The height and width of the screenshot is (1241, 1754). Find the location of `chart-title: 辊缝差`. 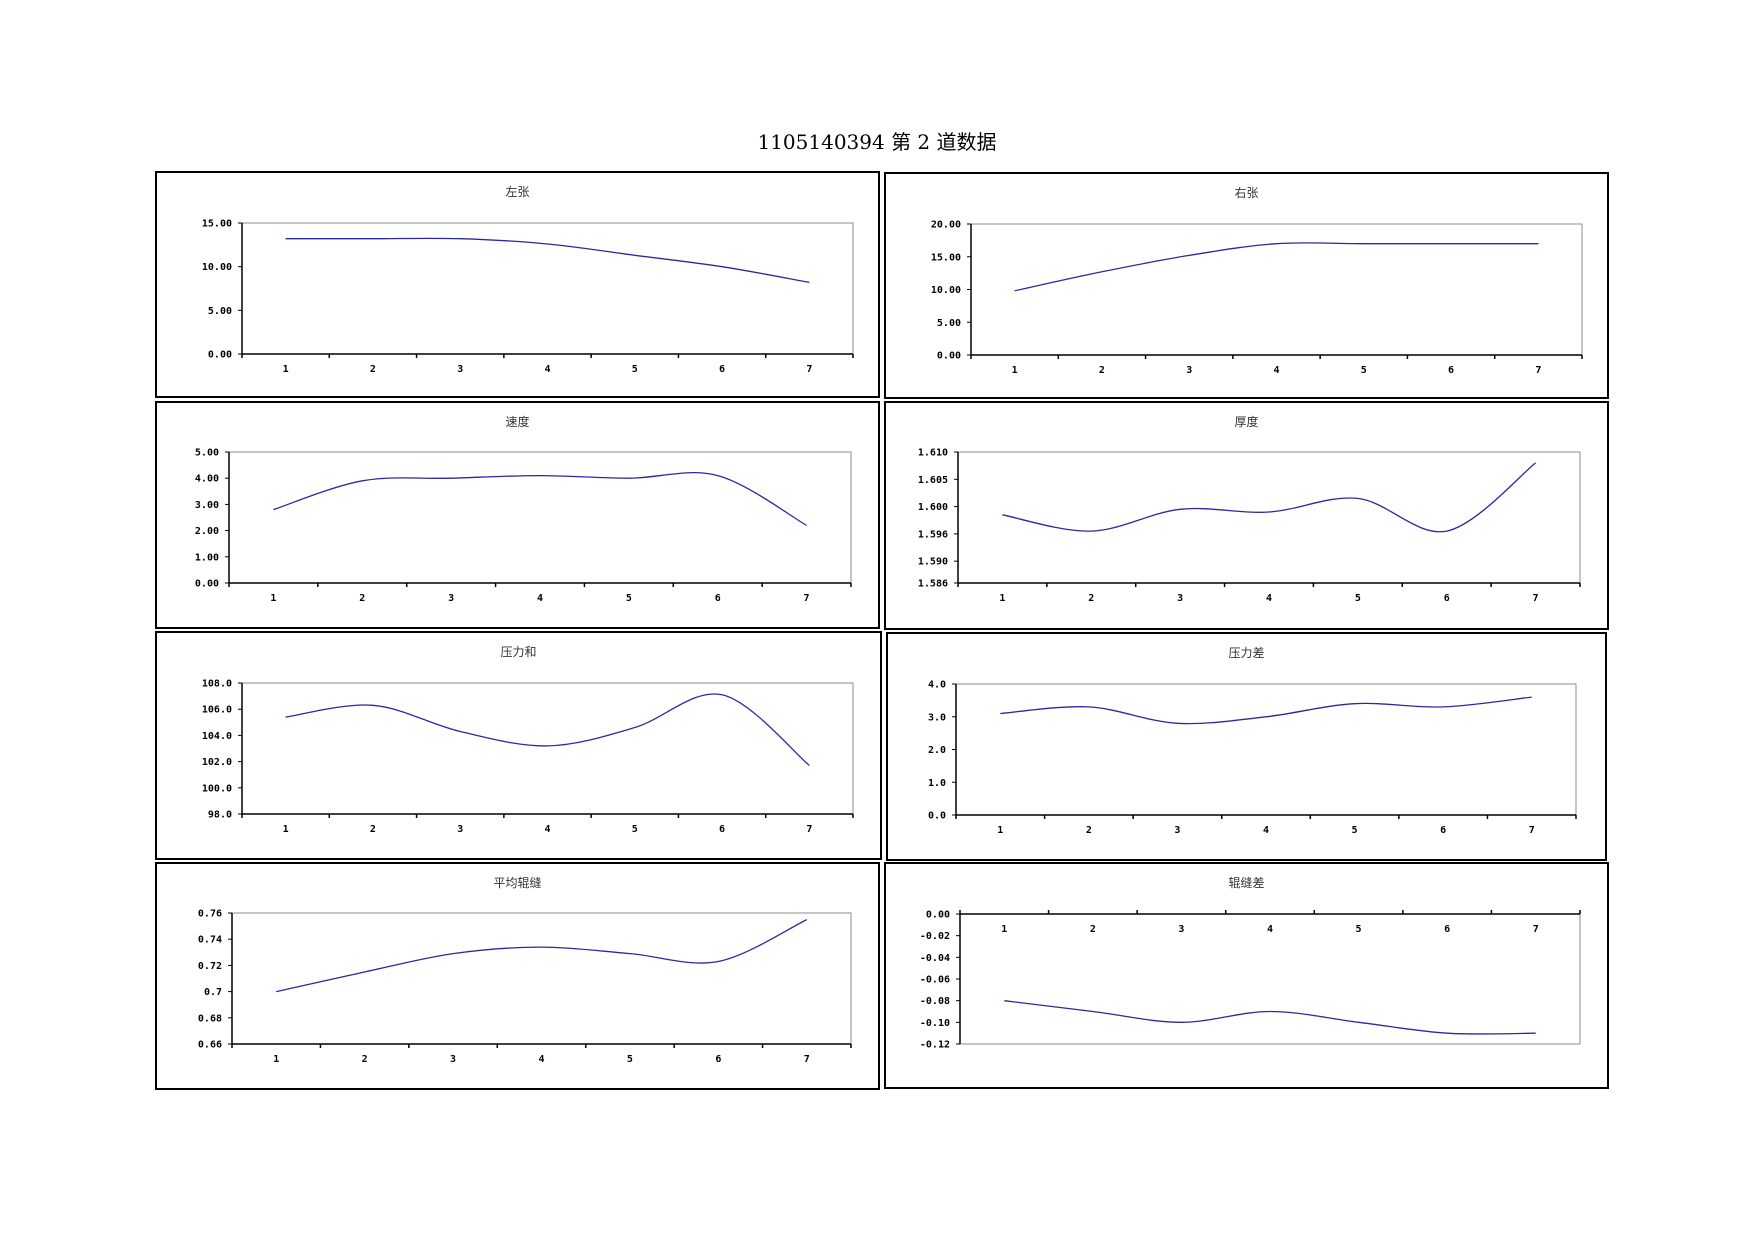

chart-title: 辊缝差 is located at coordinates (1246, 883).